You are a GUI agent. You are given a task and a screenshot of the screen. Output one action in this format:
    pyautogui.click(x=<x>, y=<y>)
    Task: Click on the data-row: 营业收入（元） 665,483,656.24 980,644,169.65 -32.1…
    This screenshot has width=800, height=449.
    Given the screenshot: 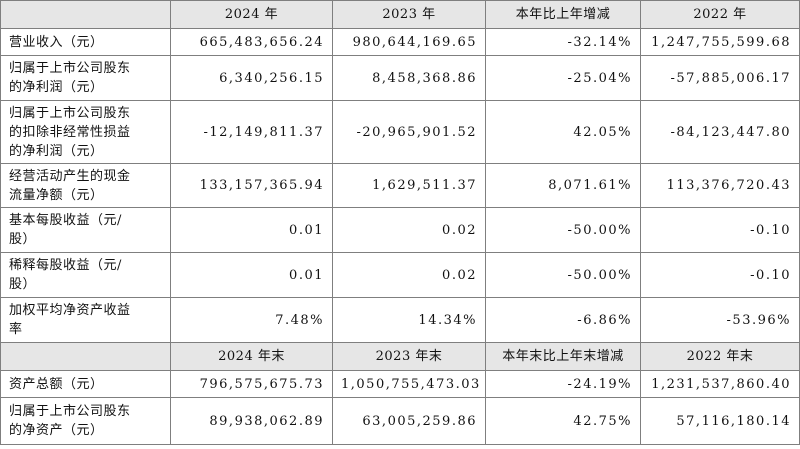 What is the action you would take?
    pyautogui.click(x=400, y=42)
    